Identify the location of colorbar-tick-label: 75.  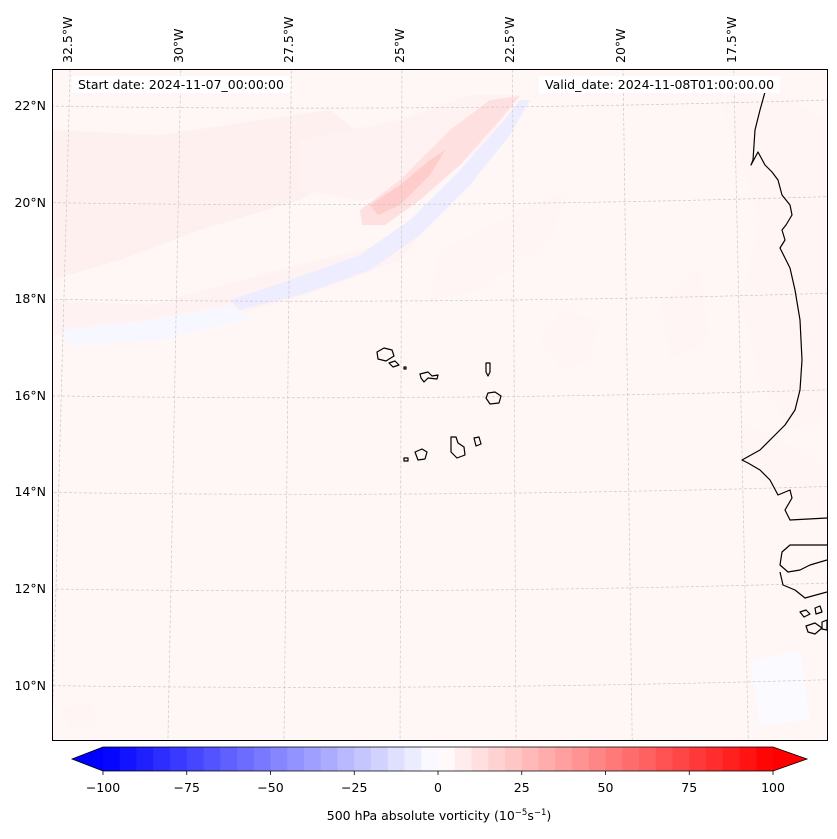
(689, 787).